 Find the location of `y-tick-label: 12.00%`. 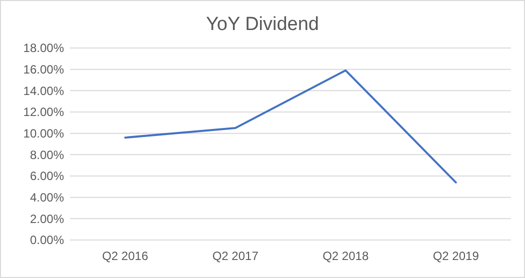

y-tick-label: 12.00% is located at coordinates (43, 112).